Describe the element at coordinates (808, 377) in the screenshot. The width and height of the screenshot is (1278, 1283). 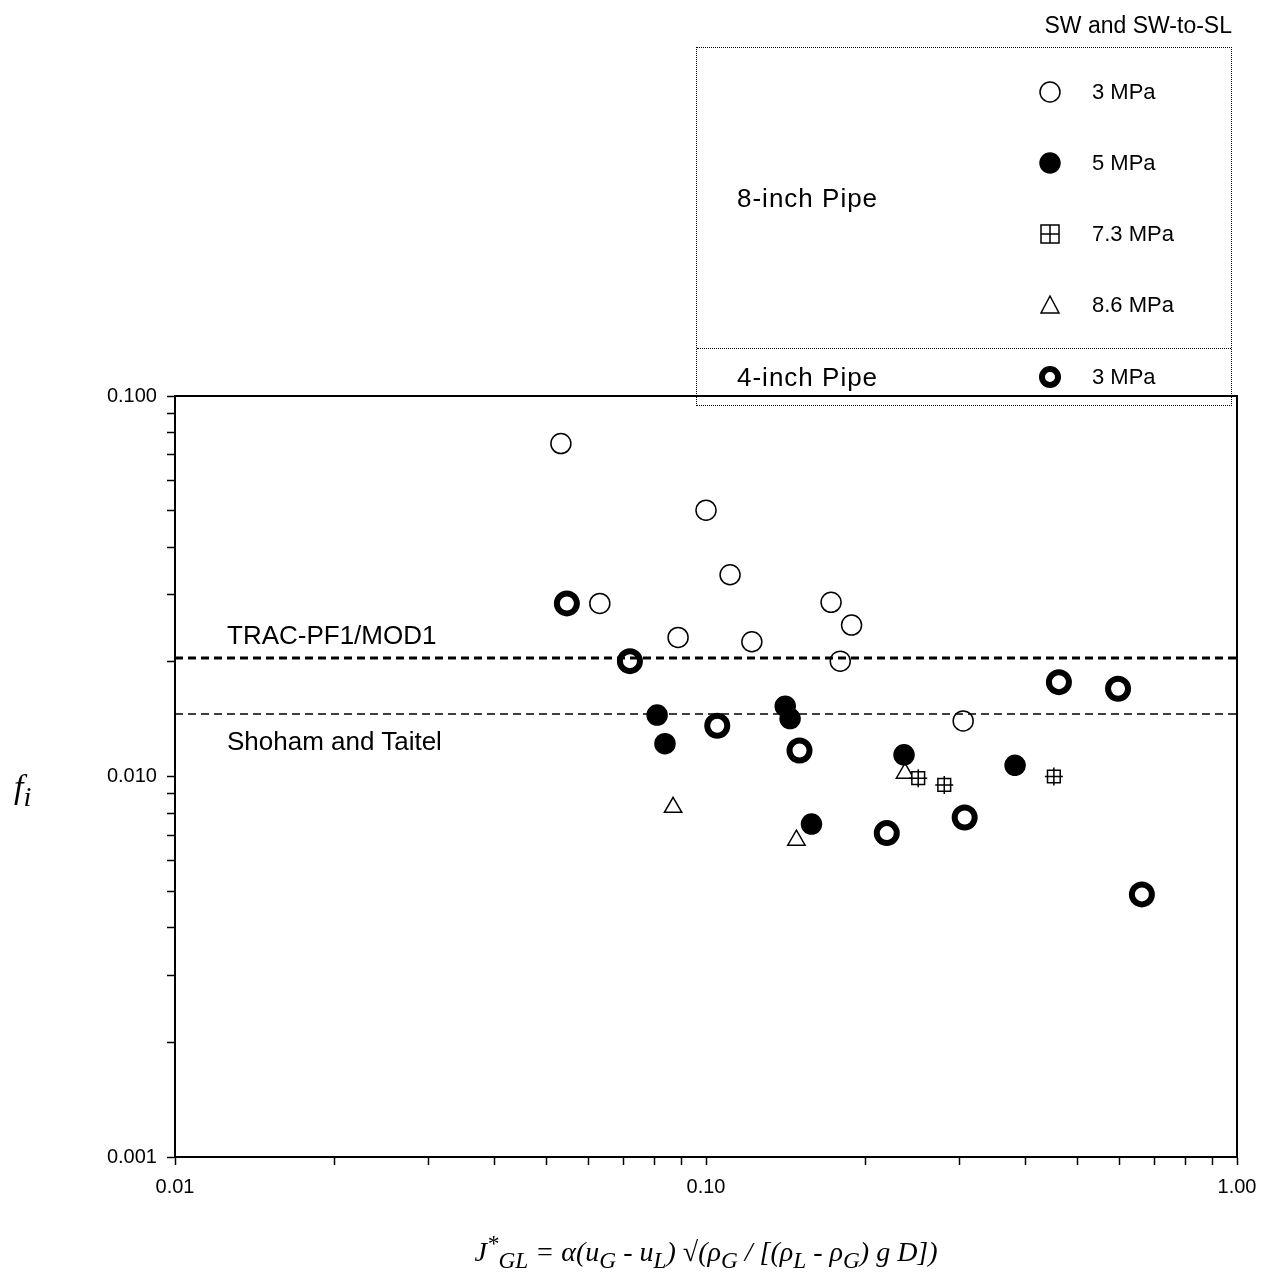
I see `text: 4-inch Pipe` at that location.